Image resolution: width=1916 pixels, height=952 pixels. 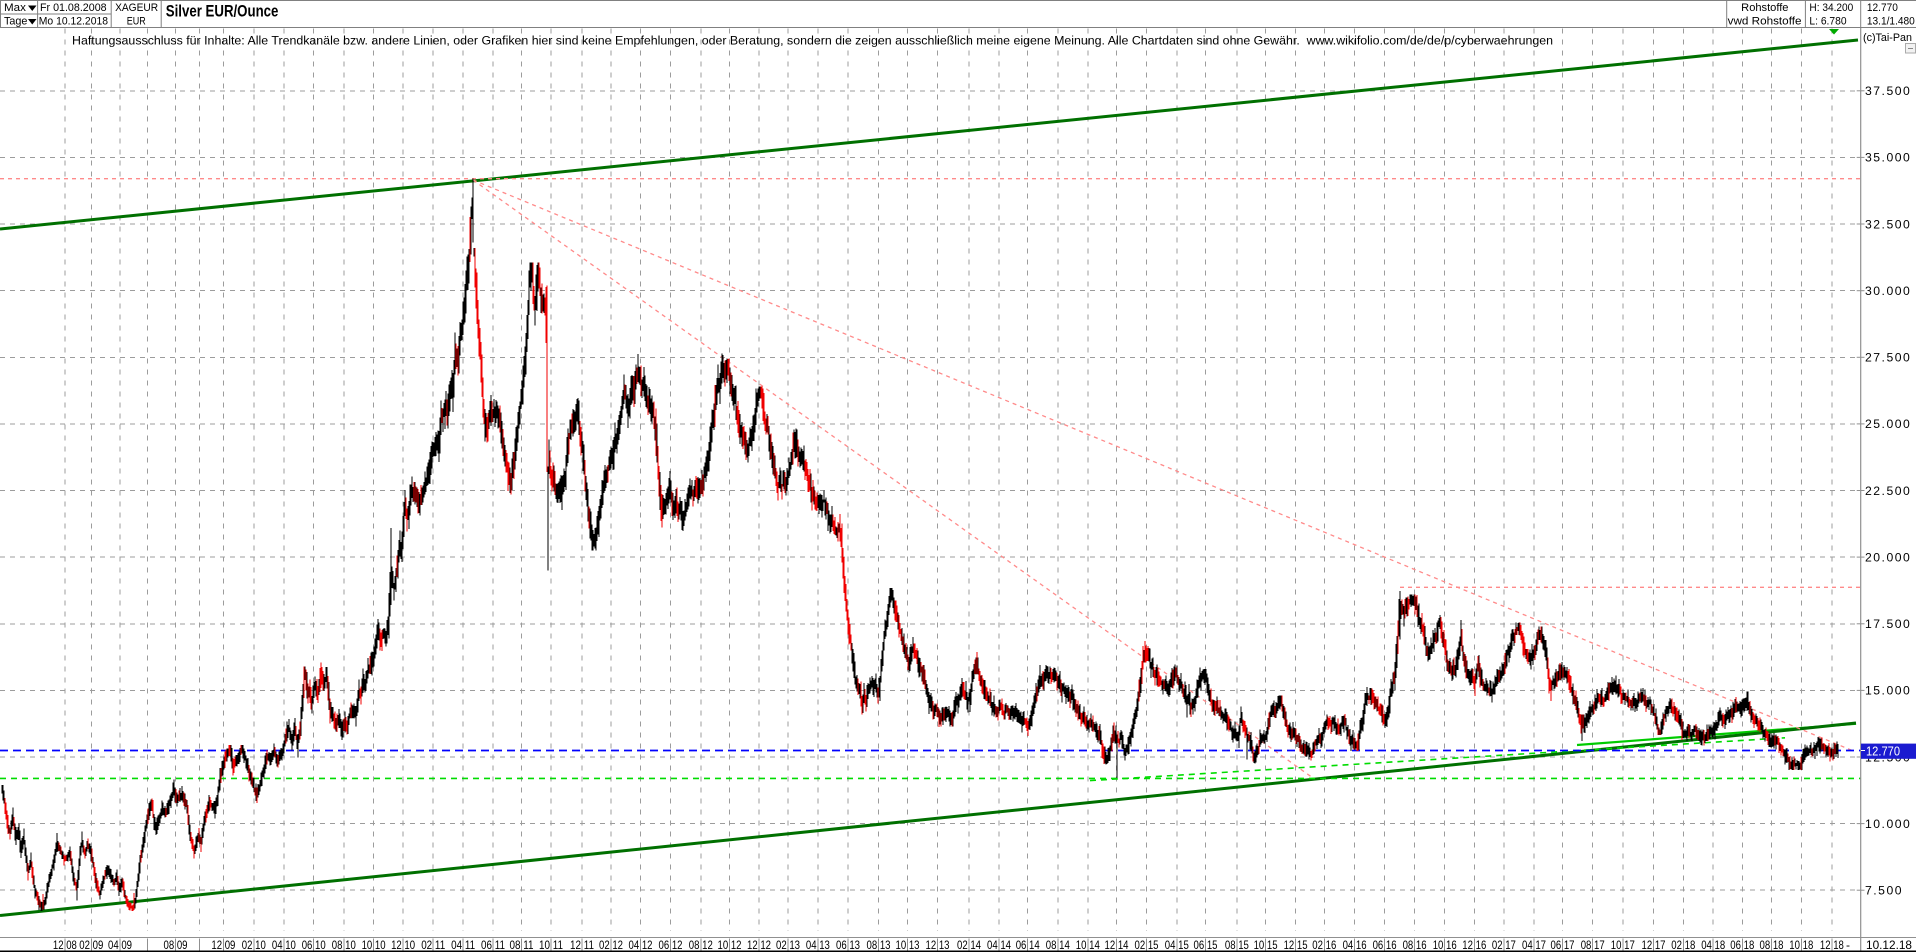 I want to click on svg-text: 10 13, so click(x=908, y=945).